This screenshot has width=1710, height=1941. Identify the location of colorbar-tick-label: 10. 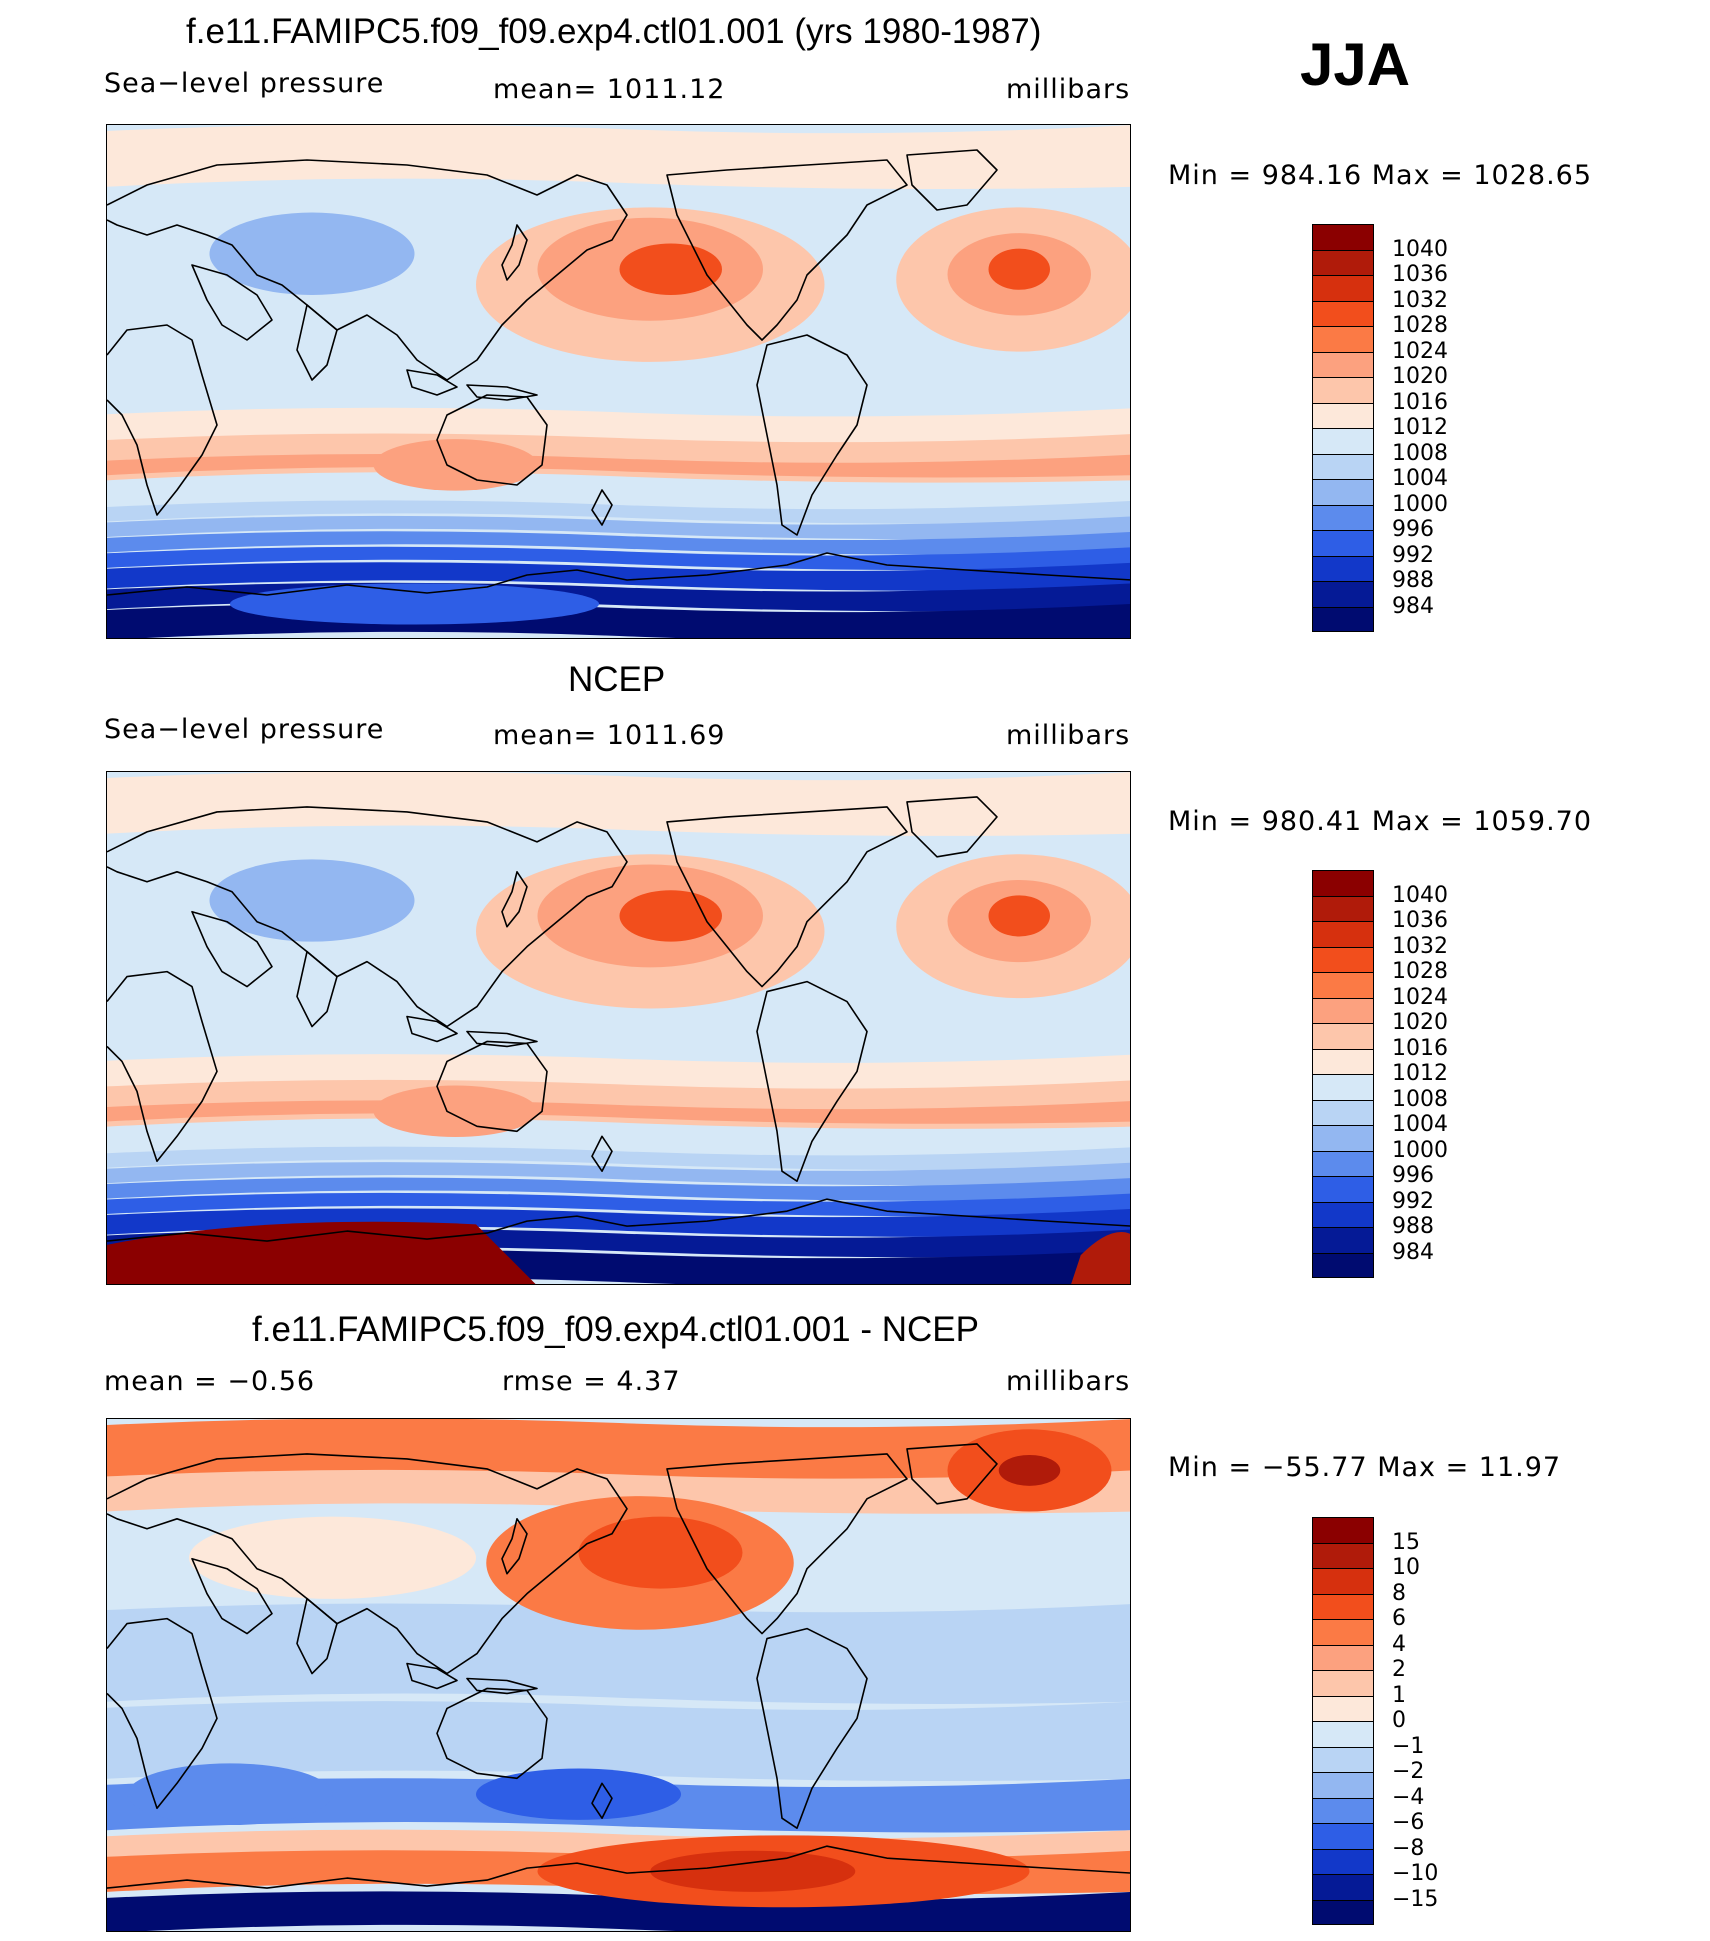
(1406, 1567).